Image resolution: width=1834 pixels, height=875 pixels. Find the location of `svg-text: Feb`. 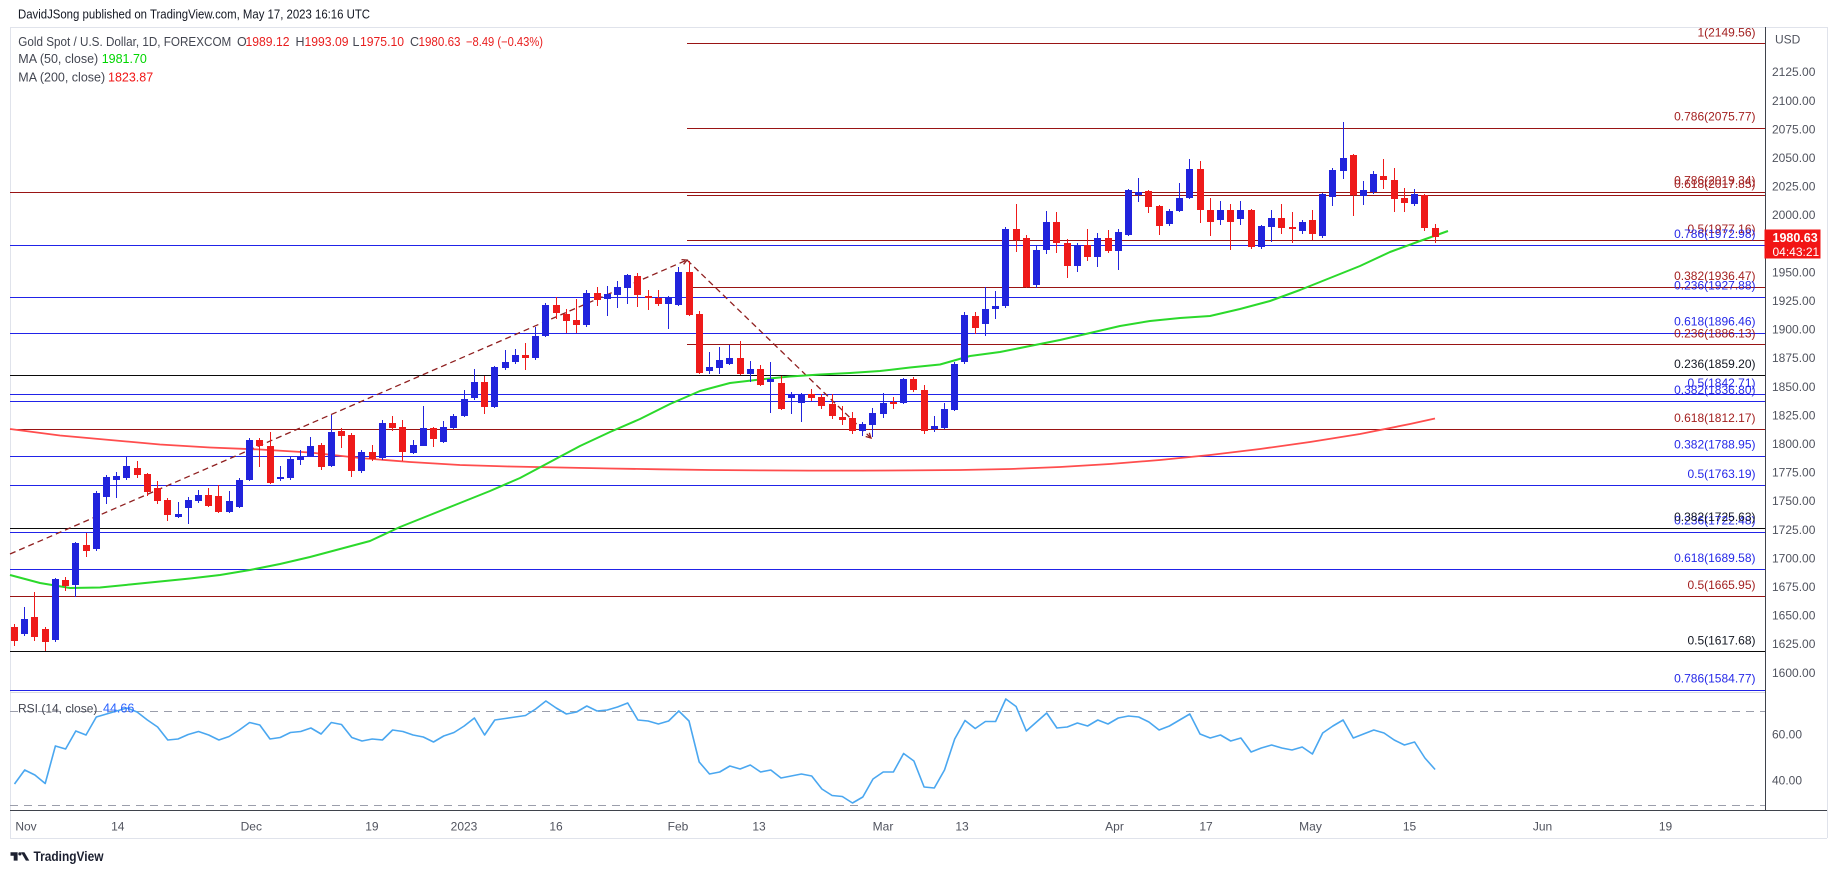

svg-text: Feb is located at coordinates (678, 826).